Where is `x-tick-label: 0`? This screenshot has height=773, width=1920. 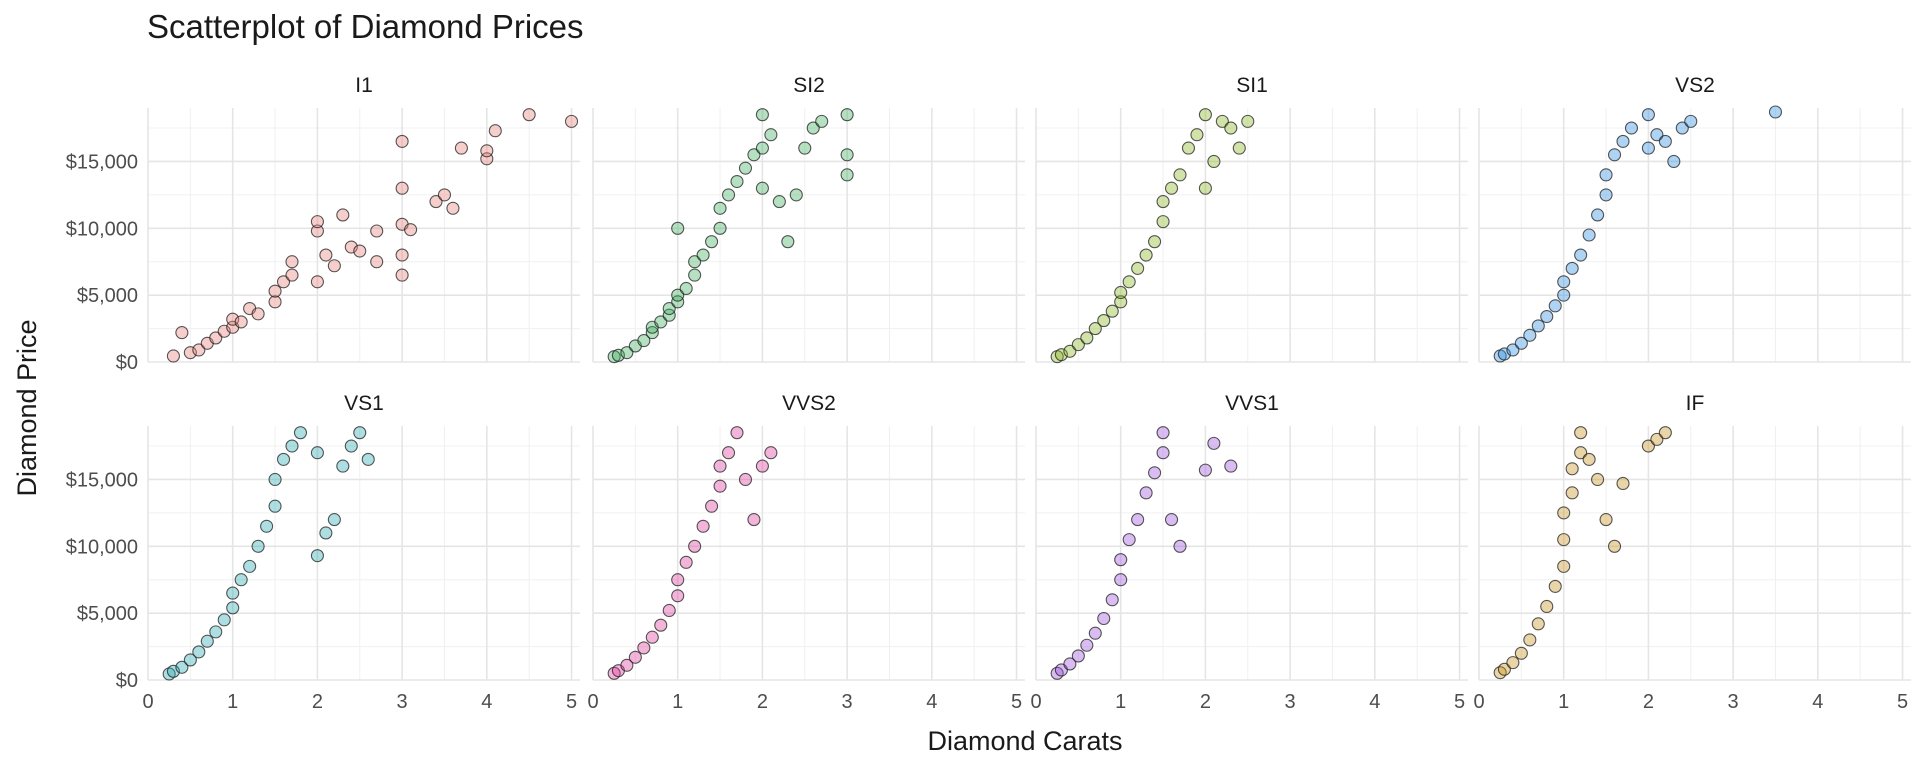
x-tick-label: 0 is located at coordinates (1035, 702).